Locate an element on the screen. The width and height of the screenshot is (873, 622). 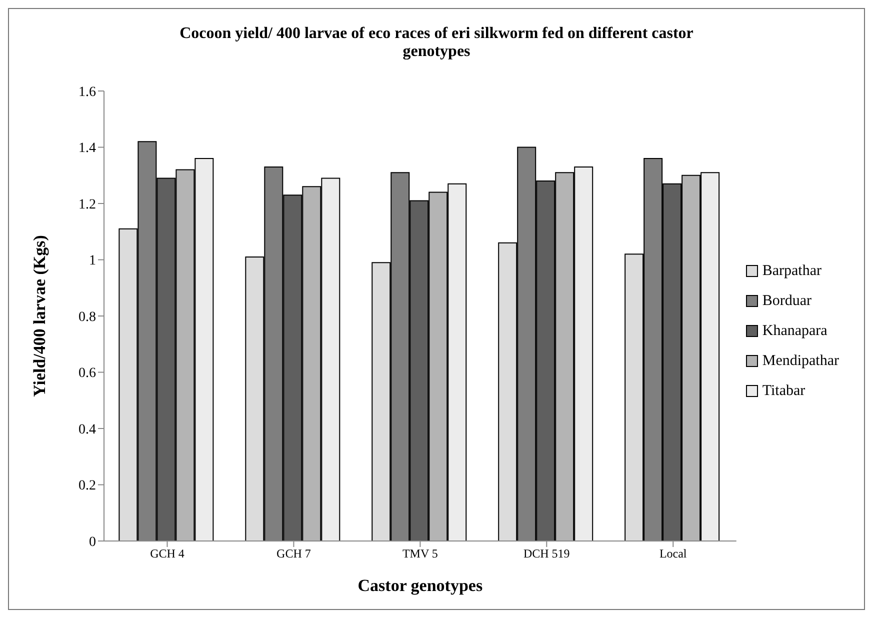
legend-label: Mendipathar is located at coordinates (800, 361).